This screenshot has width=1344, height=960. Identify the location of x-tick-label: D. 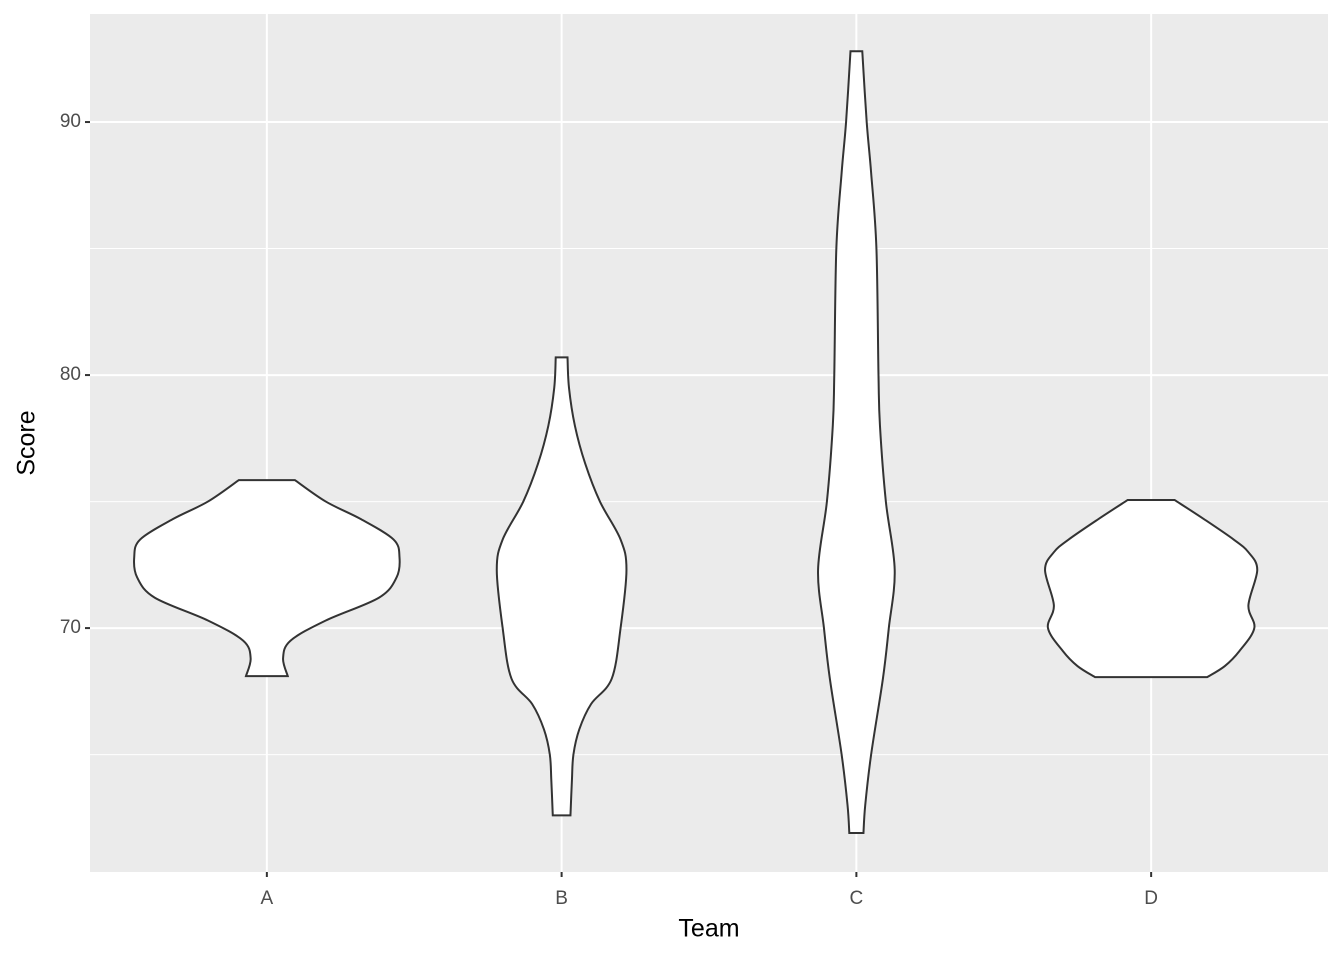
(1151, 898).